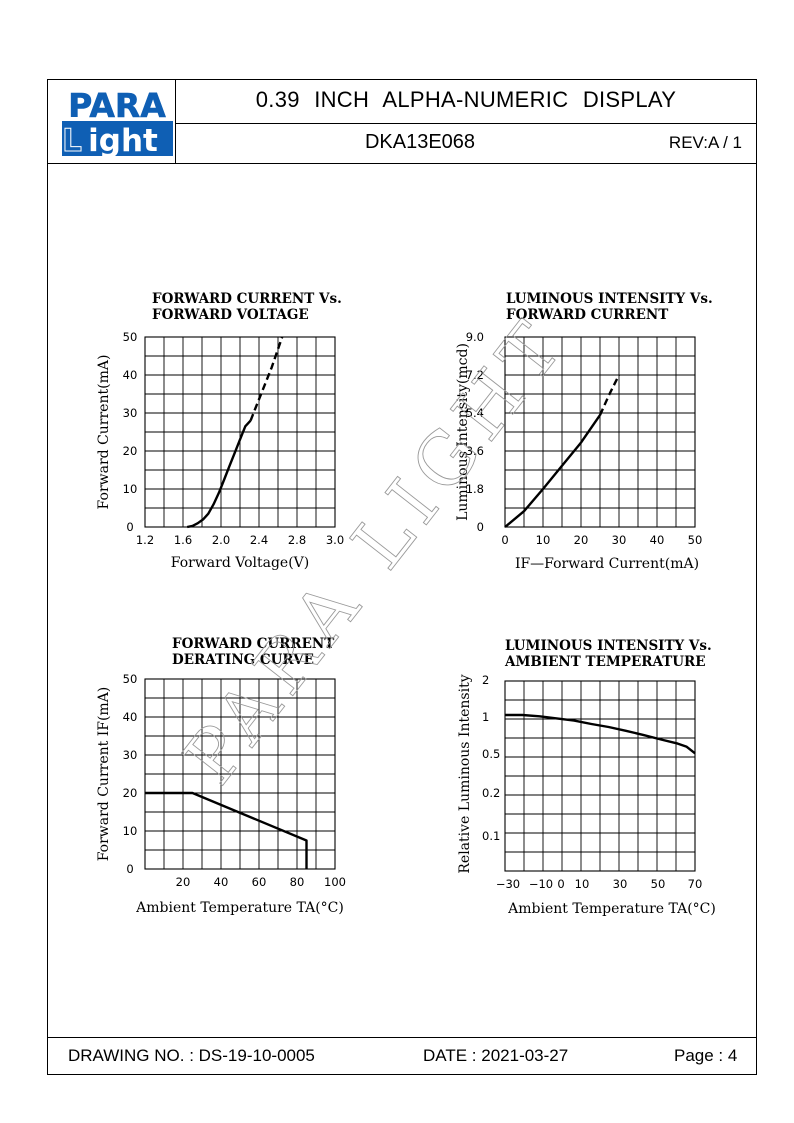  What do you see at coordinates (480, 527) in the screenshot?
I see `chart-2-y-tick-label: 0` at bounding box center [480, 527].